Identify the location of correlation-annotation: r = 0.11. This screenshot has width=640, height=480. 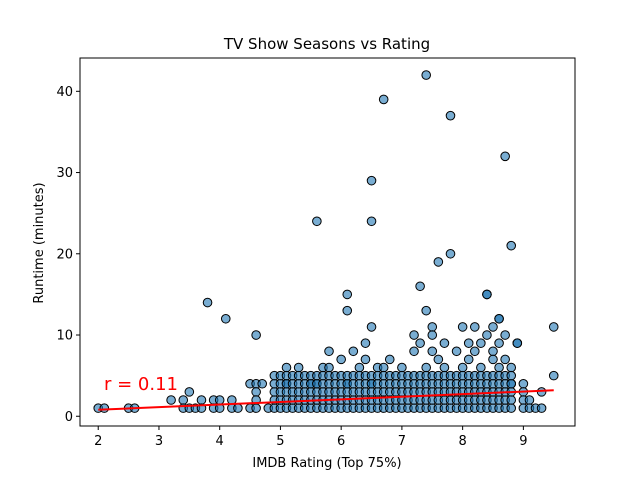
(141, 384).